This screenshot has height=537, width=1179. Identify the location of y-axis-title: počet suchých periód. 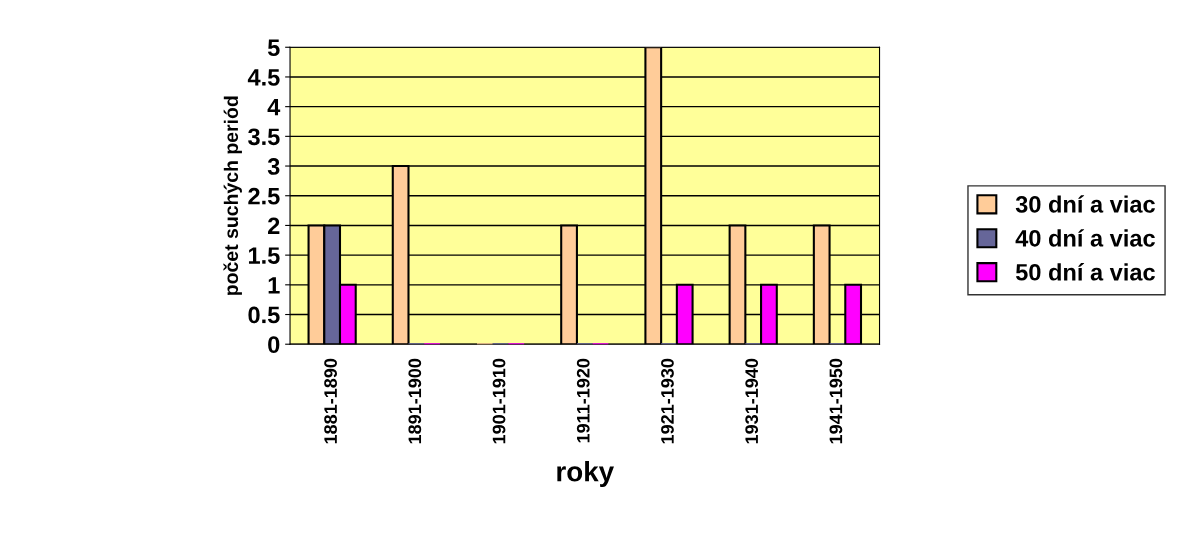
(232, 195).